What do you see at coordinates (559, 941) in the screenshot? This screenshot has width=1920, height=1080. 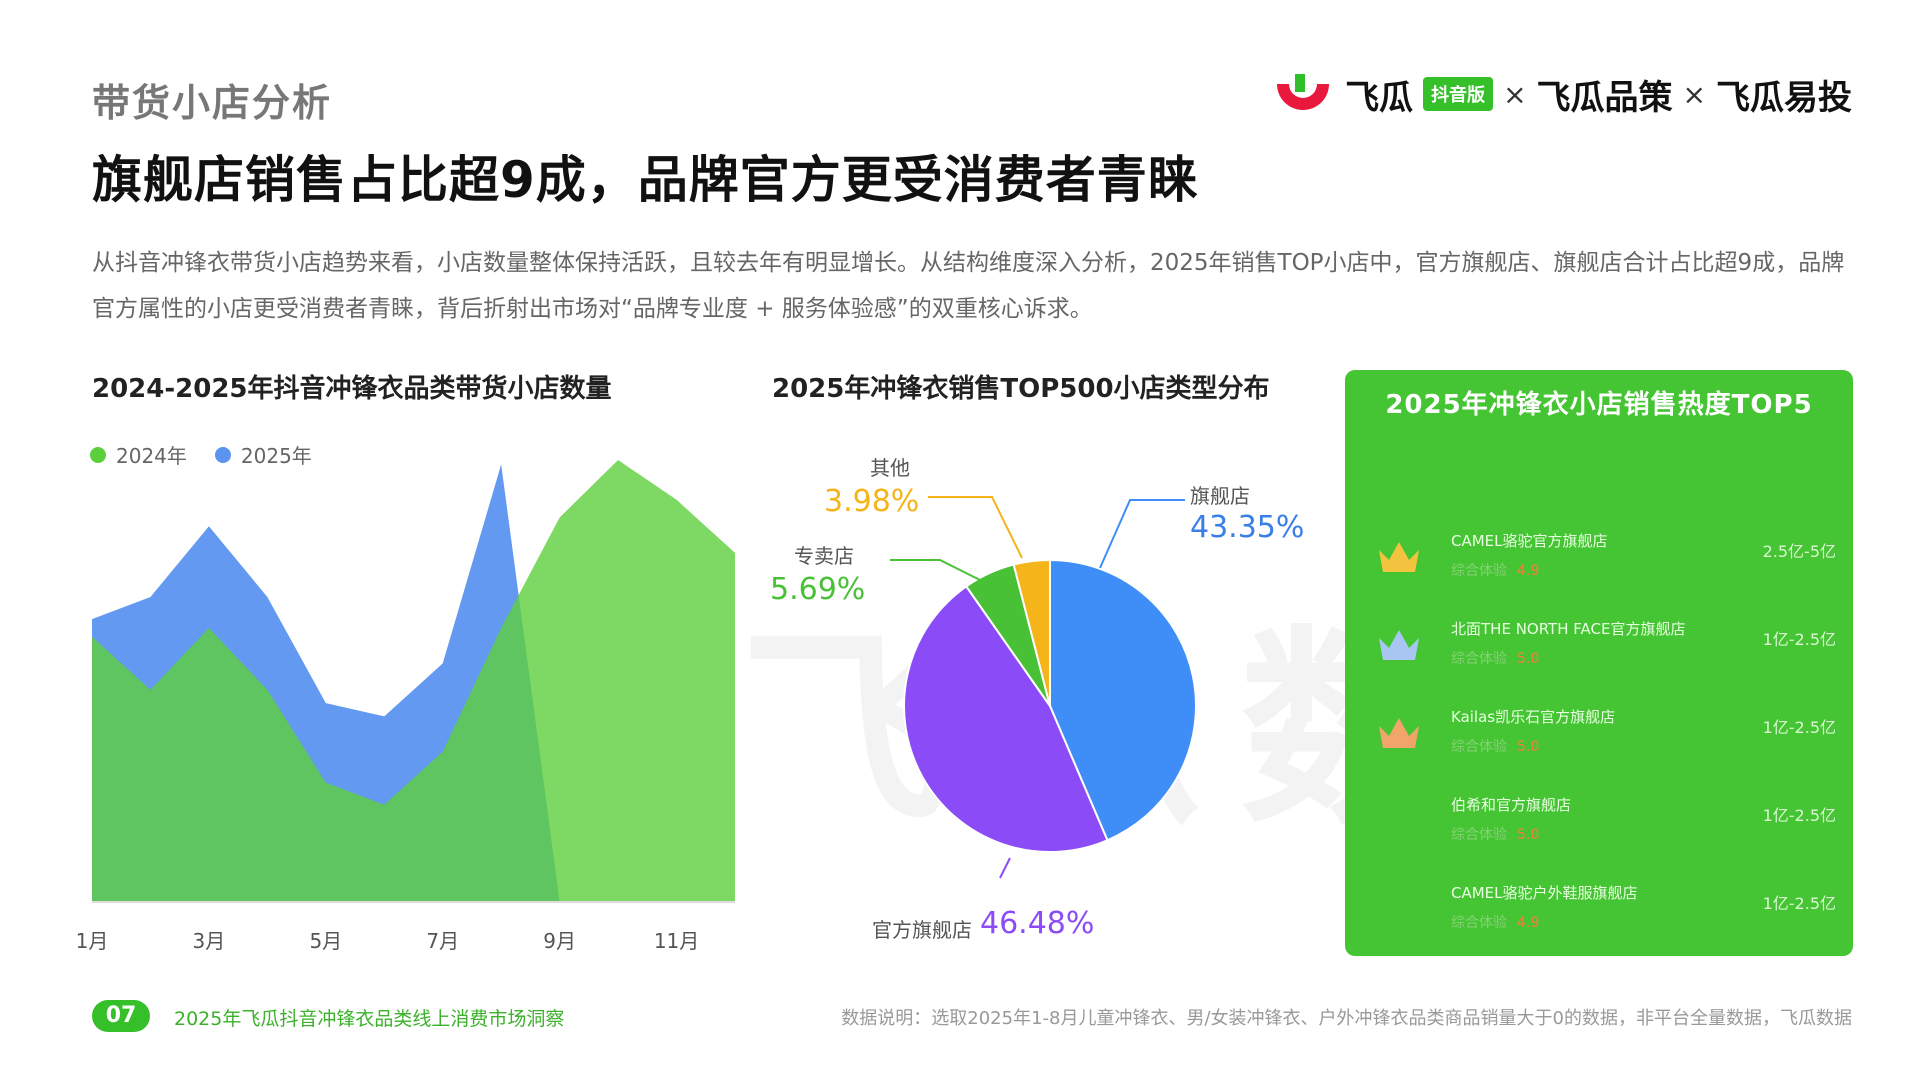 I see `x-tick-label: 9月` at bounding box center [559, 941].